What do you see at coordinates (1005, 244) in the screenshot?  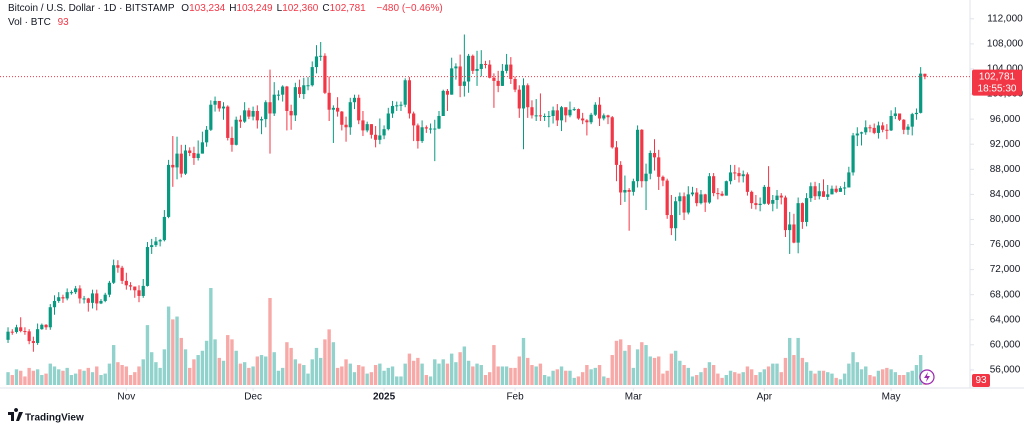 I see `y-tick-label: 76,000` at bounding box center [1005, 244].